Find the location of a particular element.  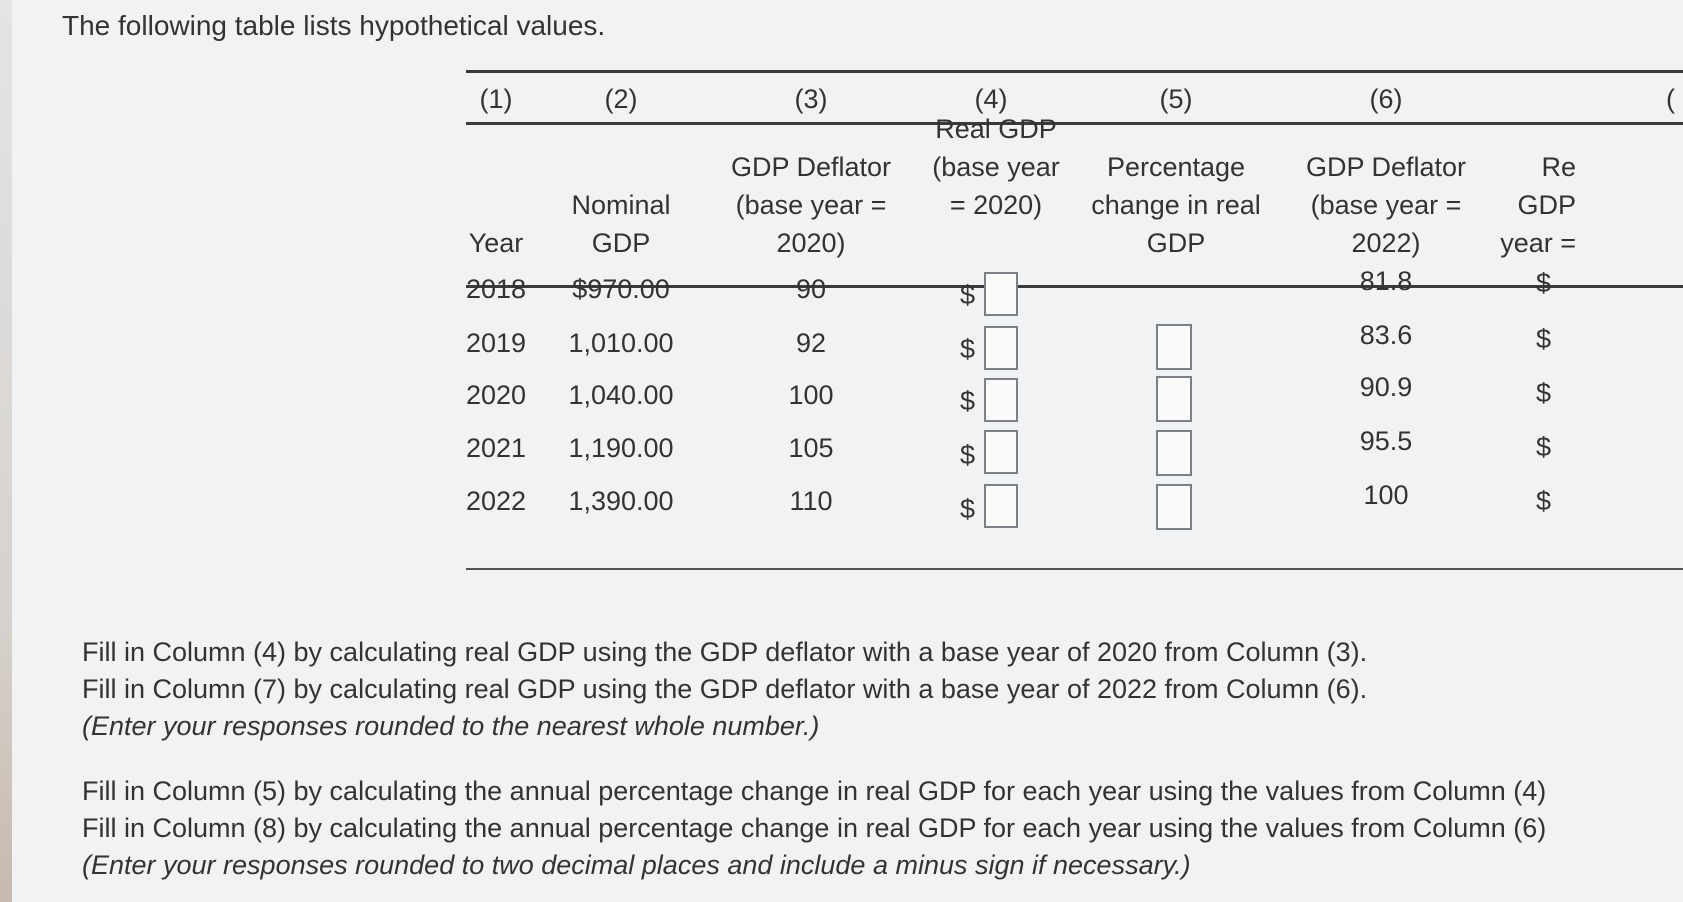

column-number-7: ( is located at coordinates (1670, 99).